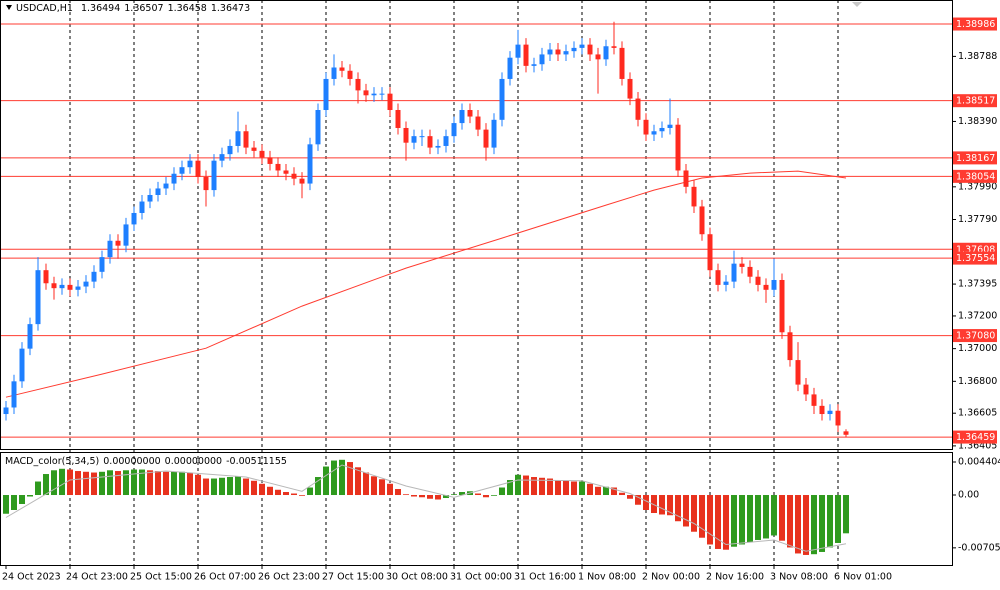 This screenshot has width=1000, height=590. What do you see at coordinates (187, 8) in the screenshot?
I see `header-value: 1.36458` at bounding box center [187, 8].